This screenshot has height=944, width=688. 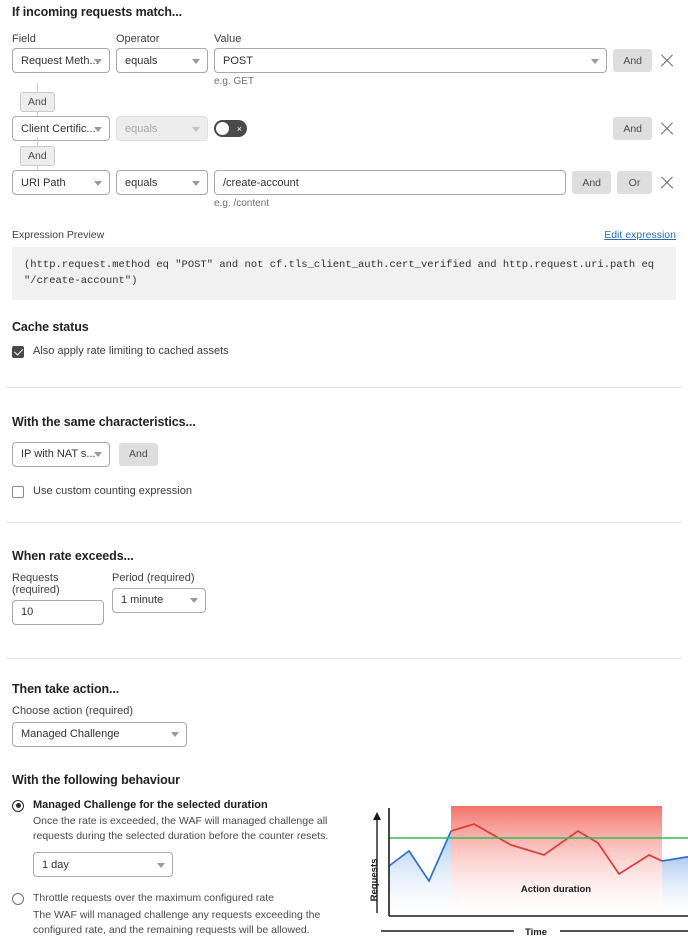 What do you see at coordinates (632, 128) in the screenshot?
I see `rule-and-button-2: And` at bounding box center [632, 128].